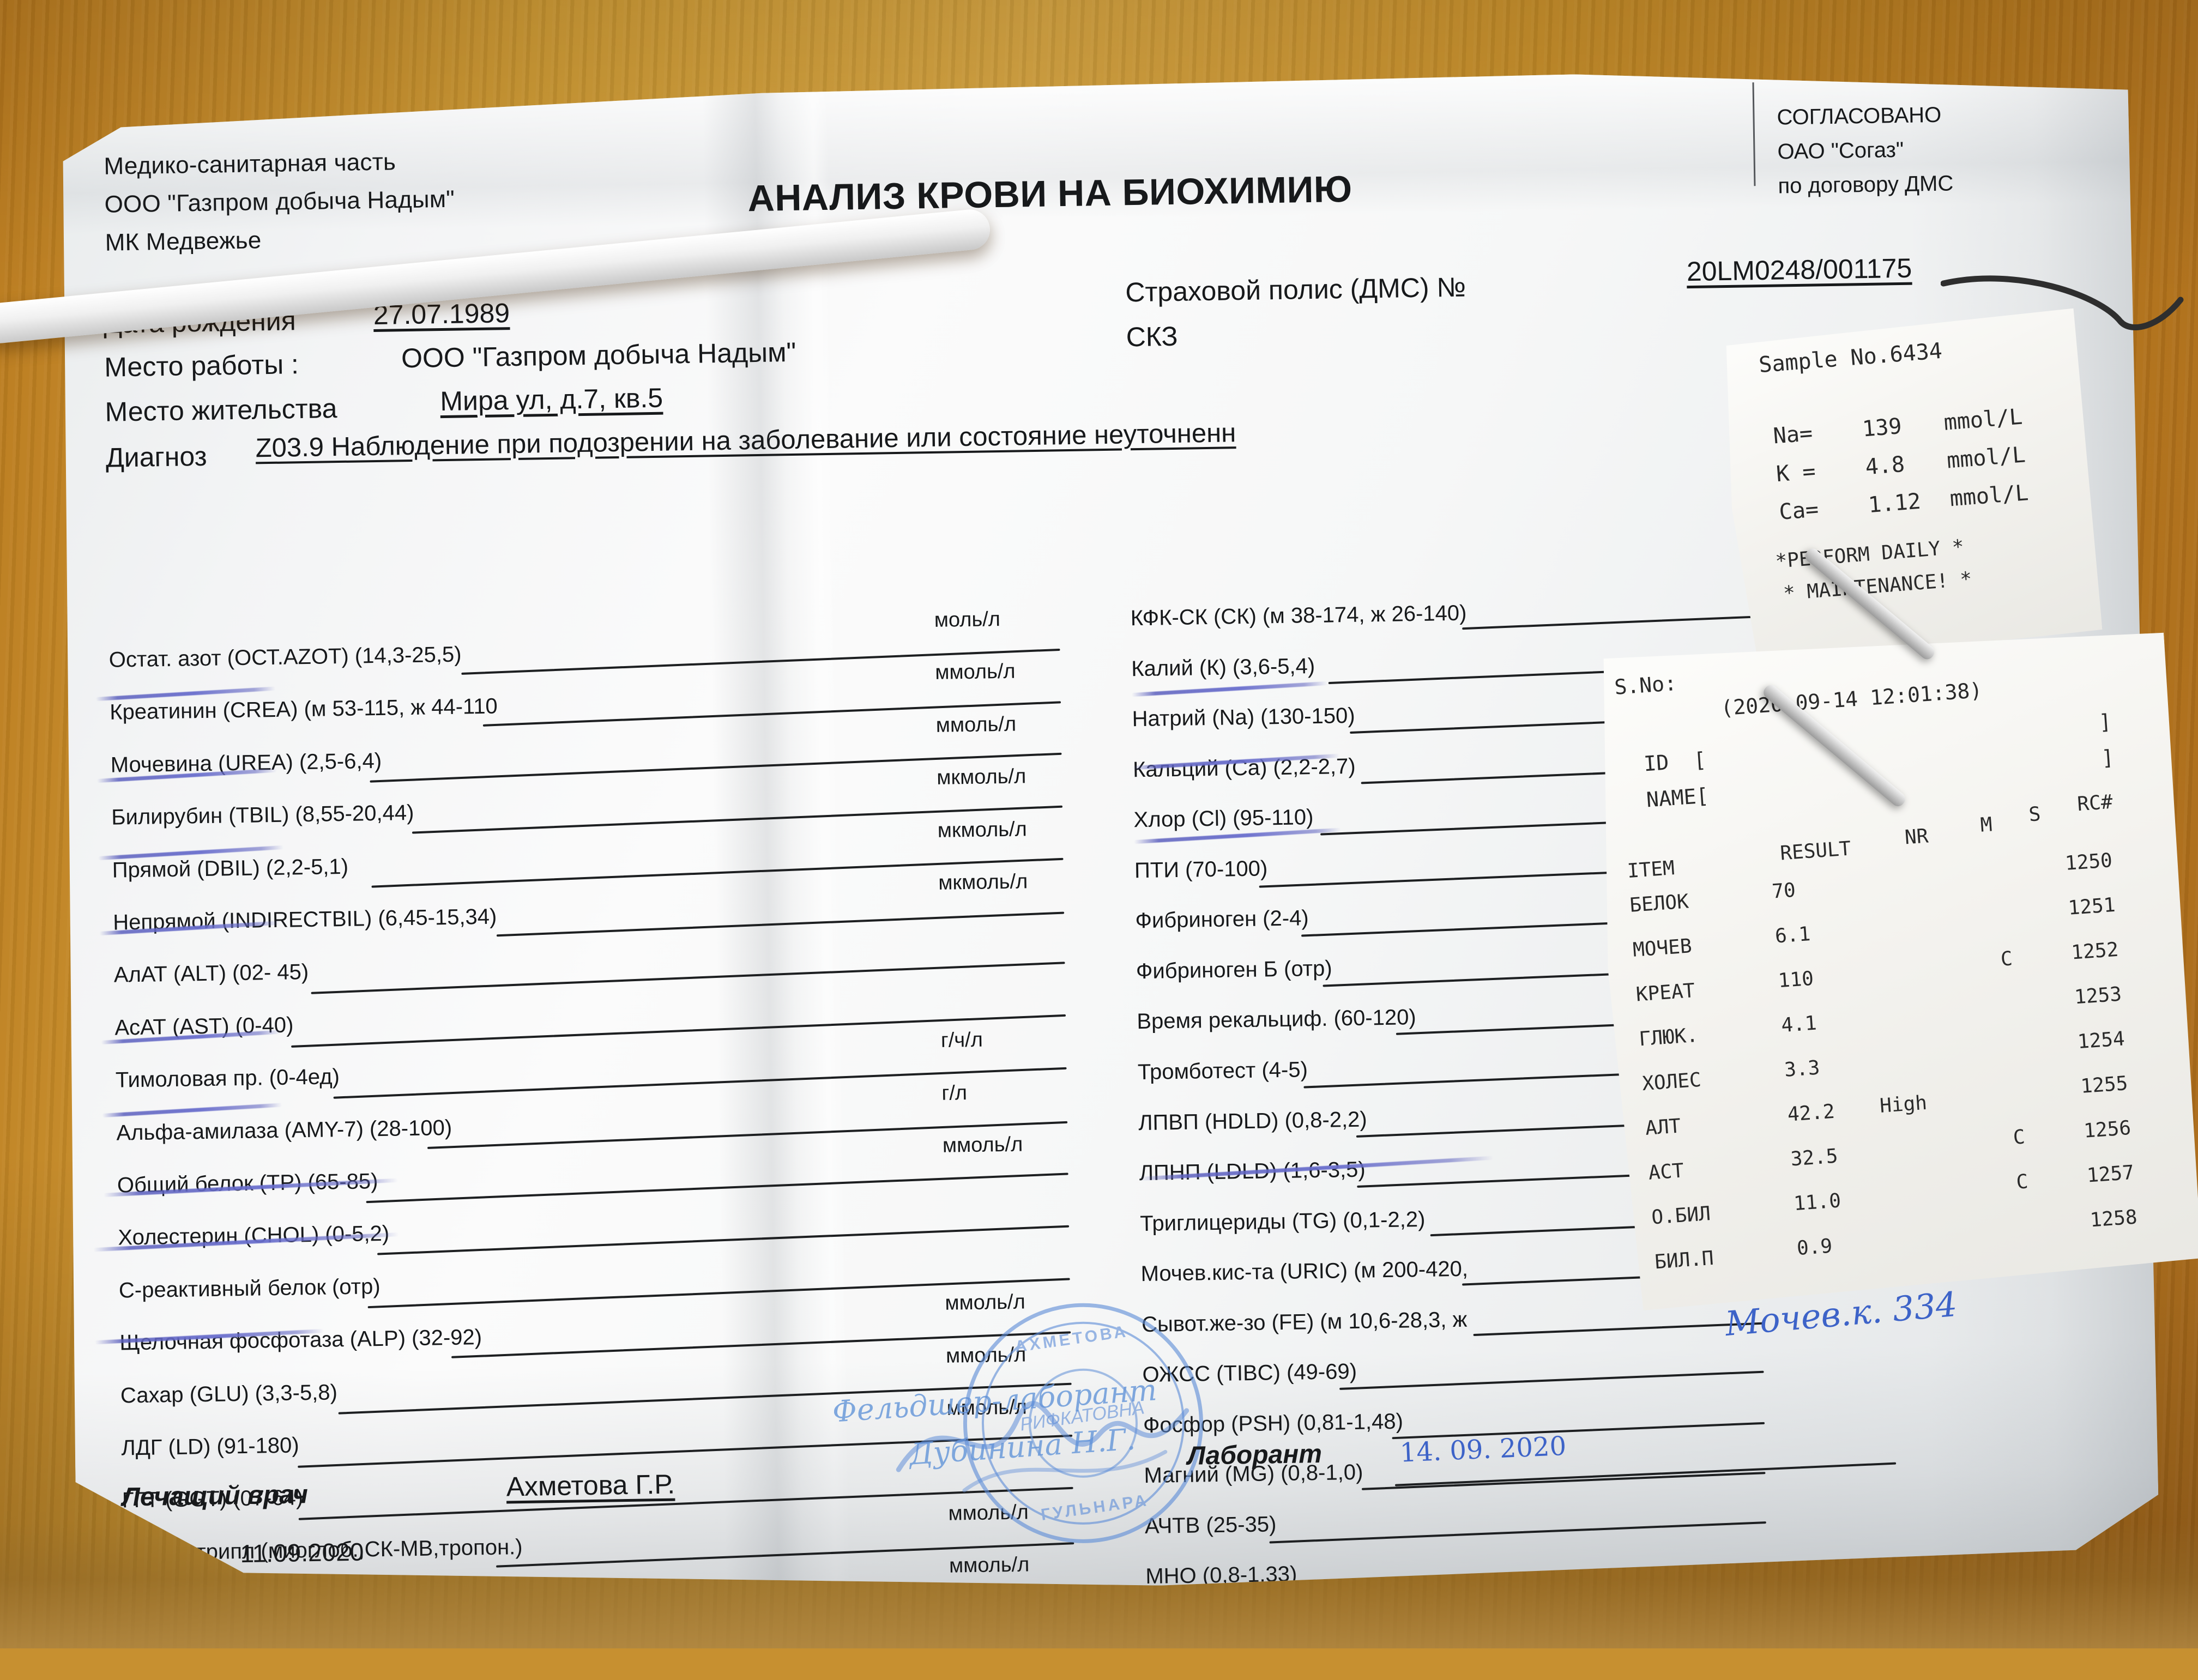 The height and width of the screenshot is (1680, 2198). Describe the element at coordinates (210, 1446) in the screenshot. I see `test-item-label: ЛДГ (LD) (91-180)` at that location.